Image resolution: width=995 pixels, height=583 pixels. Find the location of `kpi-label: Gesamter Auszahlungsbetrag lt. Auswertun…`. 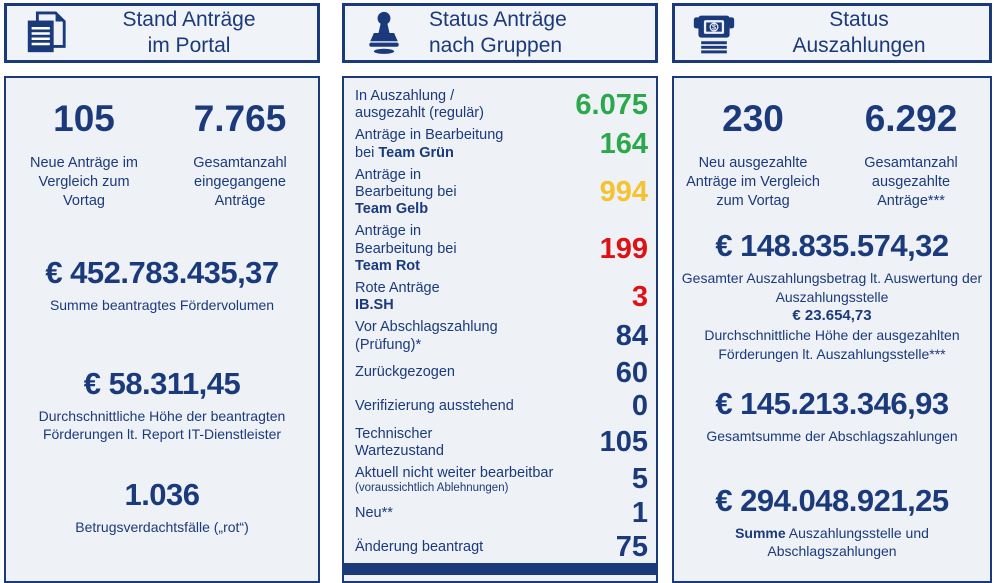

kpi-label: Gesamter Auszahlungsbetrag lt. Auswertun… is located at coordinates (832, 287).